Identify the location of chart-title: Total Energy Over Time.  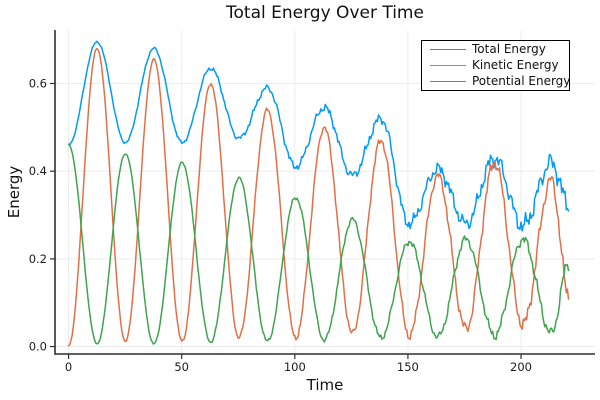
(325, 13).